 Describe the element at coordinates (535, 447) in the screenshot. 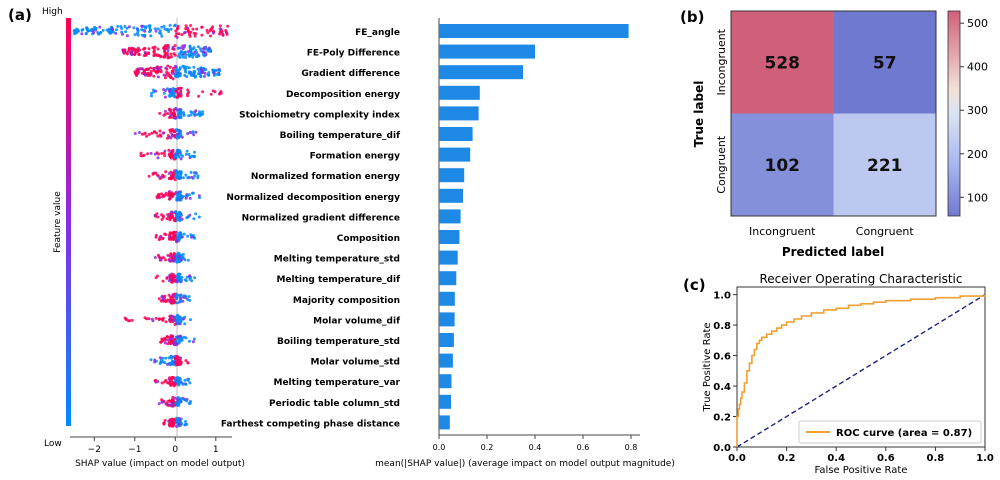

I see `bar-x-tick-label: 0.4` at that location.